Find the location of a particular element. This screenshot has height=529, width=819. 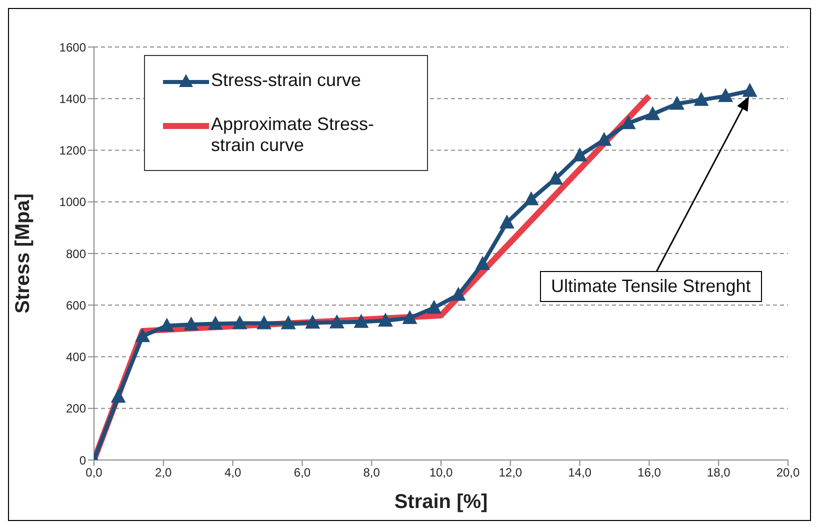

x-tick-label: 14,0 is located at coordinates (580, 473).